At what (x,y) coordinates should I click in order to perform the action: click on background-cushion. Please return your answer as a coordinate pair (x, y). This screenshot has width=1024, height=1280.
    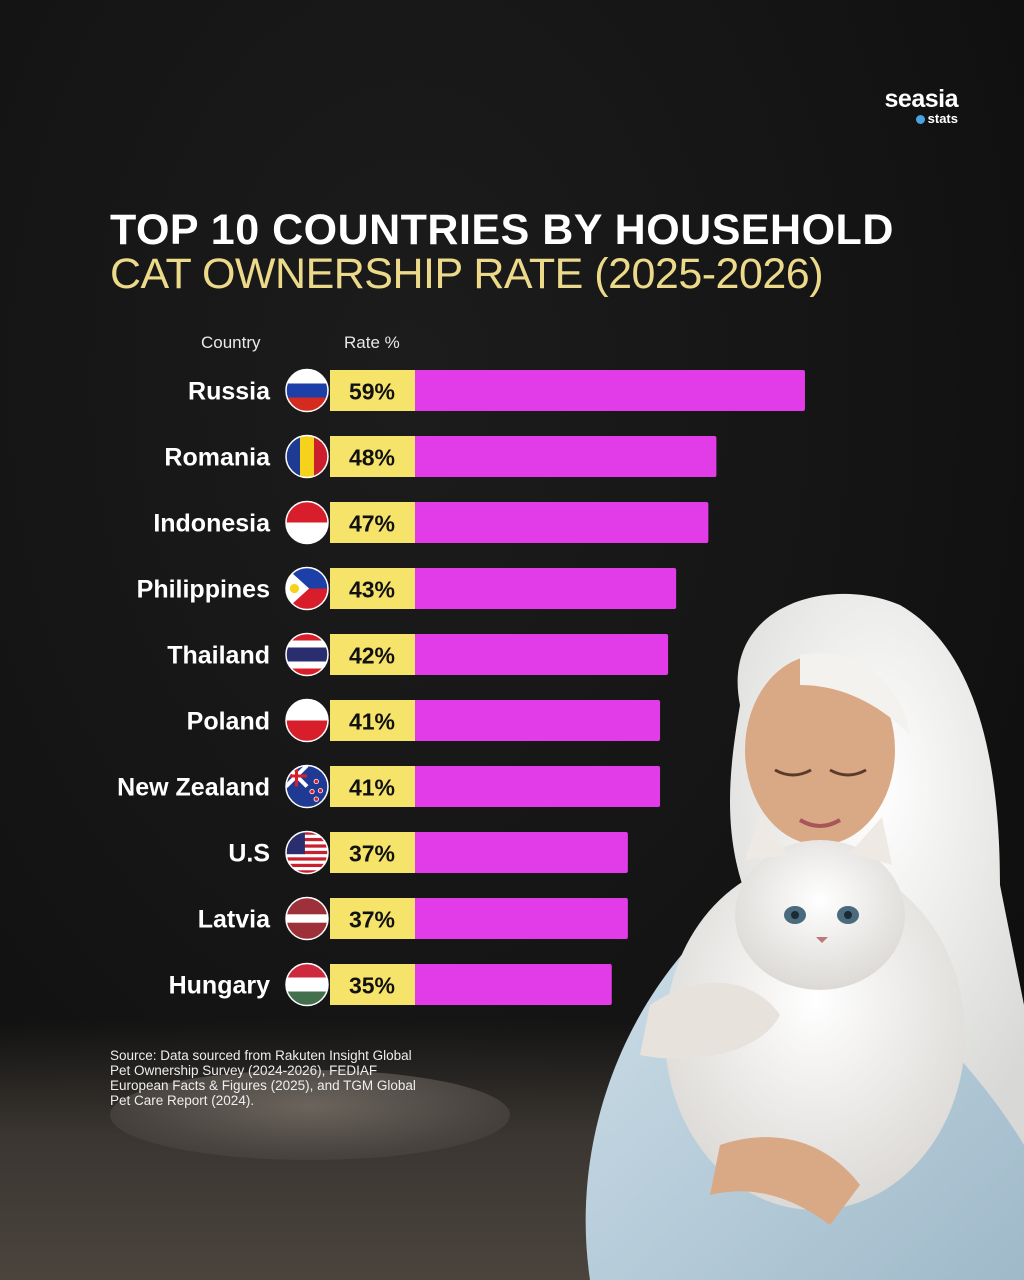
    Looking at the image, I should click on (310, 1115).